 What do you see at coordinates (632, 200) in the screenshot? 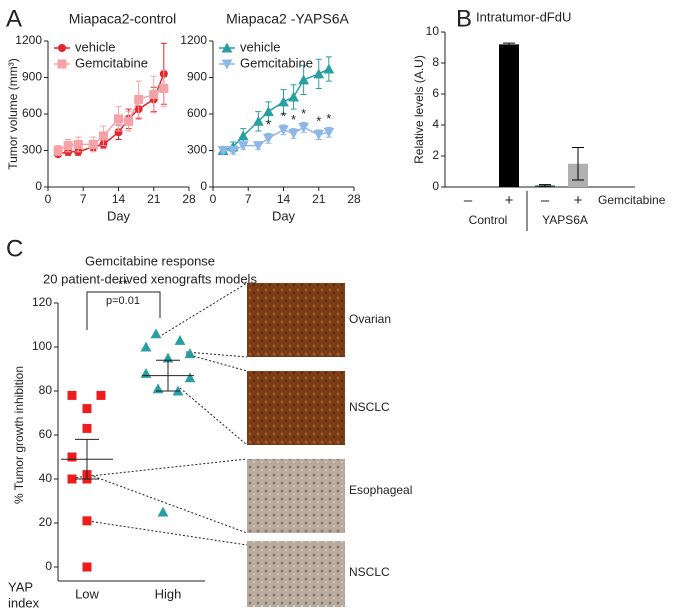
I see `category-label: Gemcitabine` at bounding box center [632, 200].